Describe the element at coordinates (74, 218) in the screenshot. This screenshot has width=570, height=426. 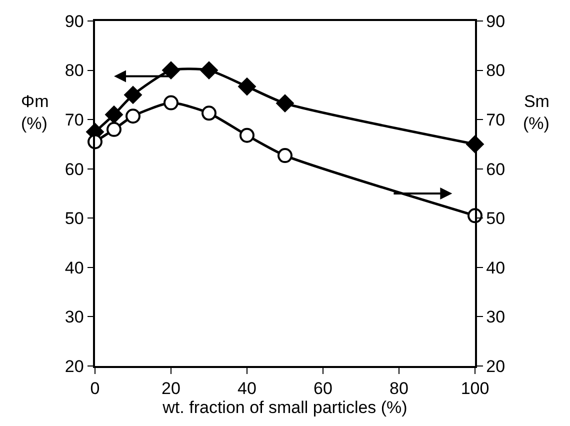
I see `y-tick-label: 50` at that location.